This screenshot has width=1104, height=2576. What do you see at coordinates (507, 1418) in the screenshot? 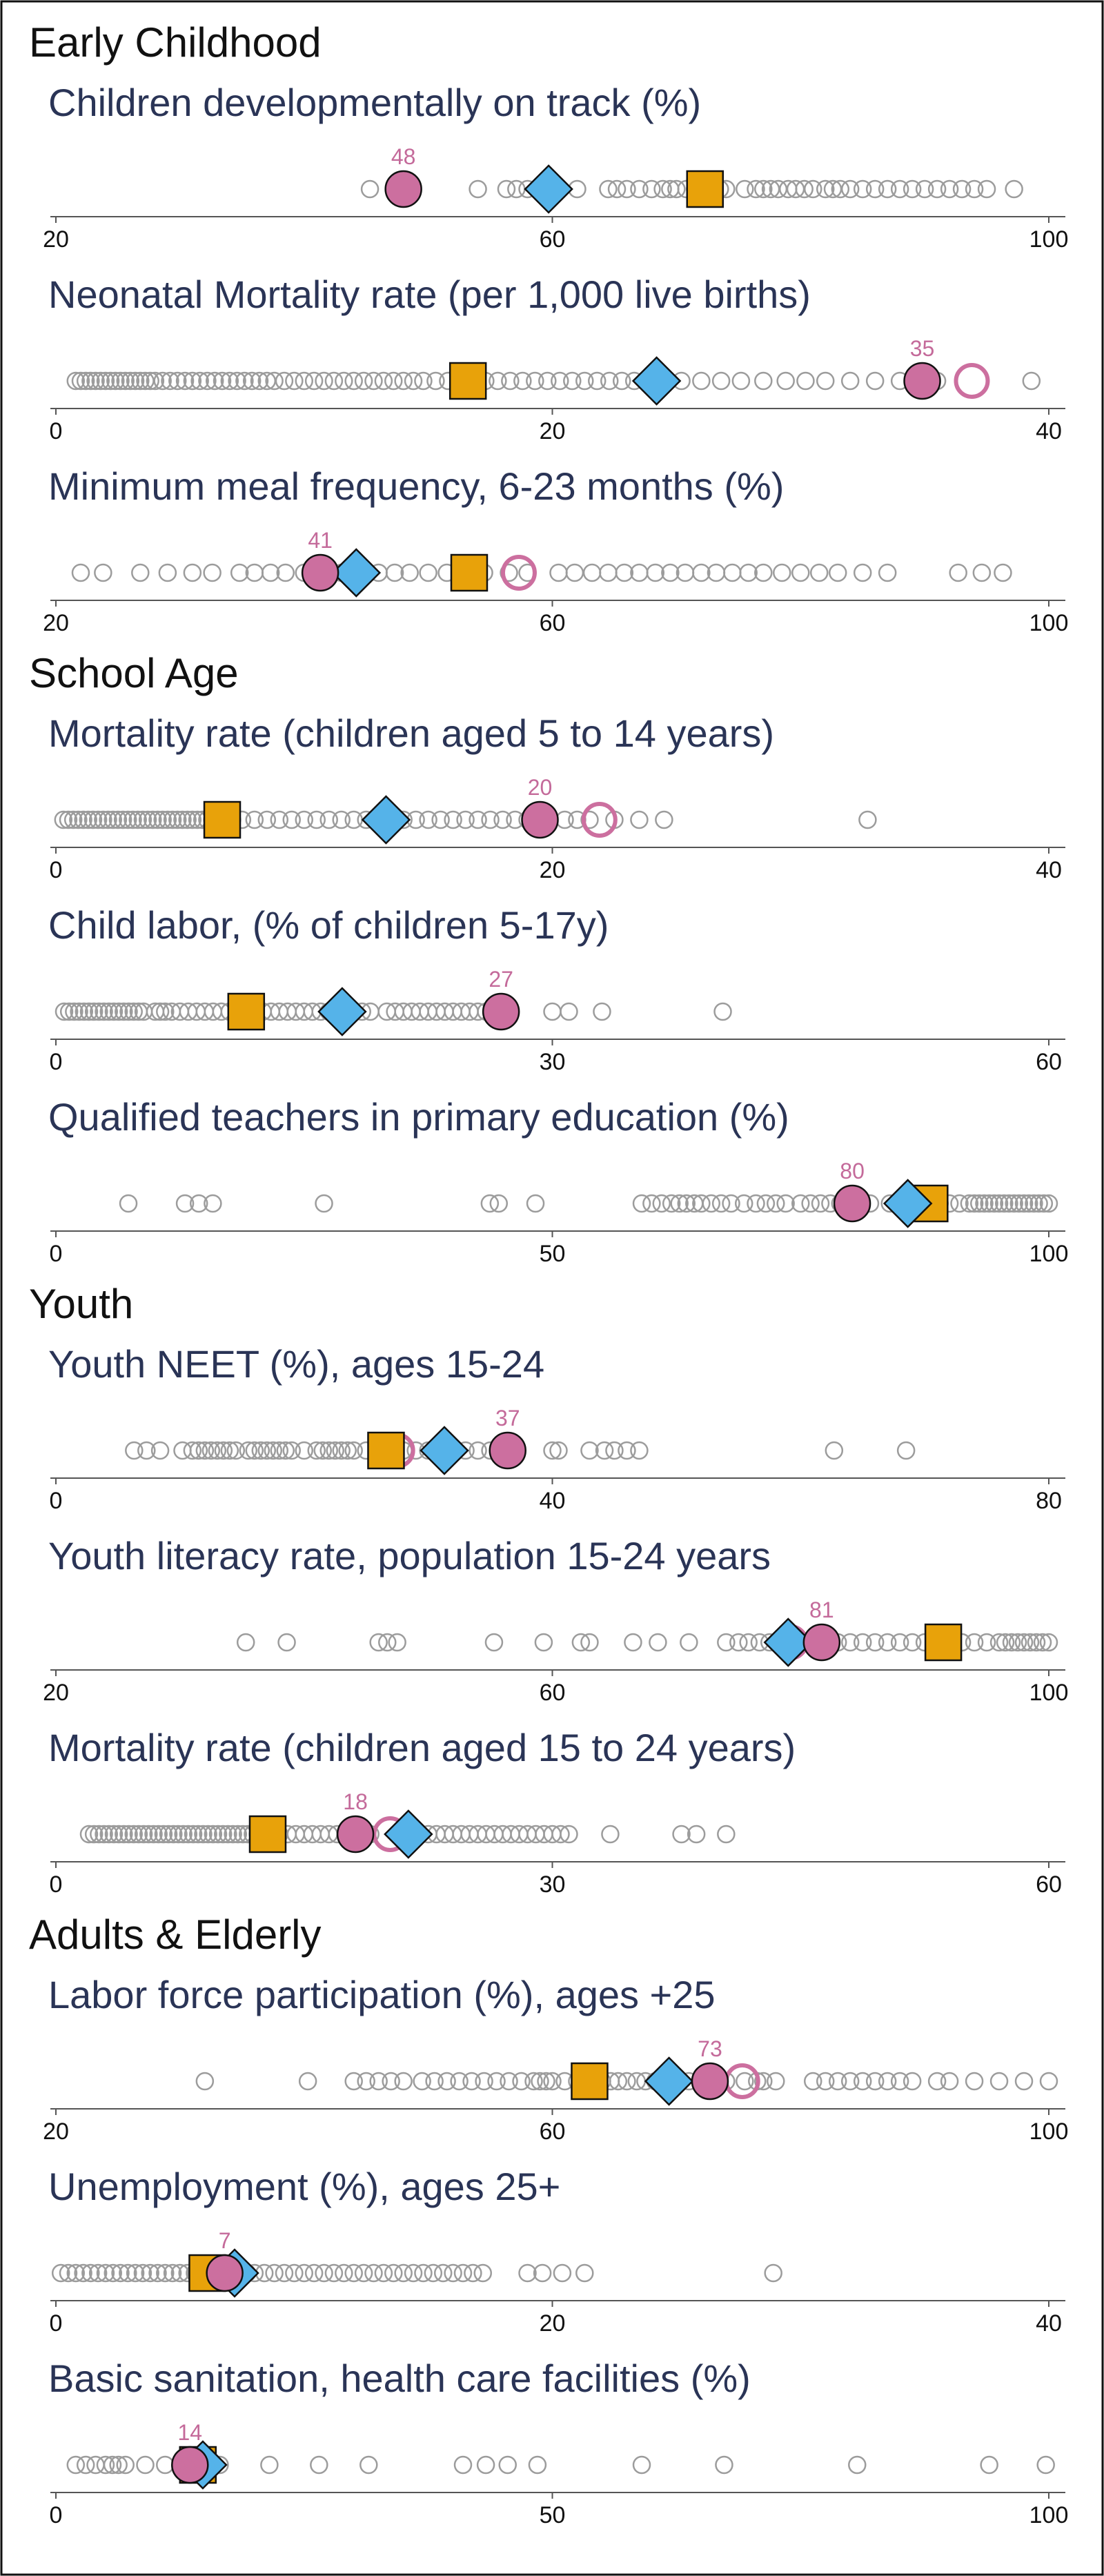
I see `highlight-label: 37` at bounding box center [507, 1418].